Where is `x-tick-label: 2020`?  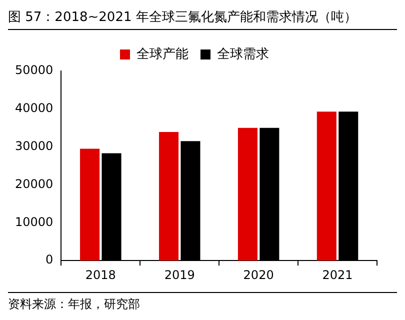 x-tick-label: 2020 is located at coordinates (258, 275).